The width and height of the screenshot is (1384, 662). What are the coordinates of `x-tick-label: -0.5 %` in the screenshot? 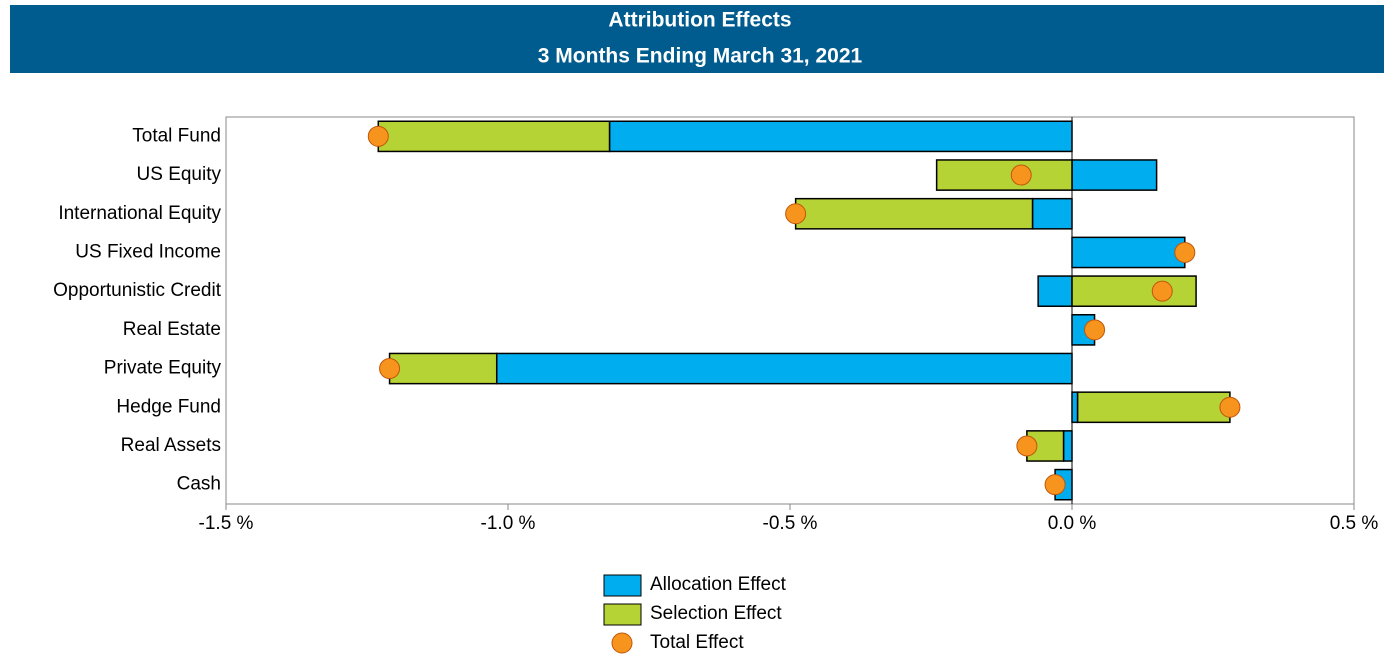 It's located at (790, 523).